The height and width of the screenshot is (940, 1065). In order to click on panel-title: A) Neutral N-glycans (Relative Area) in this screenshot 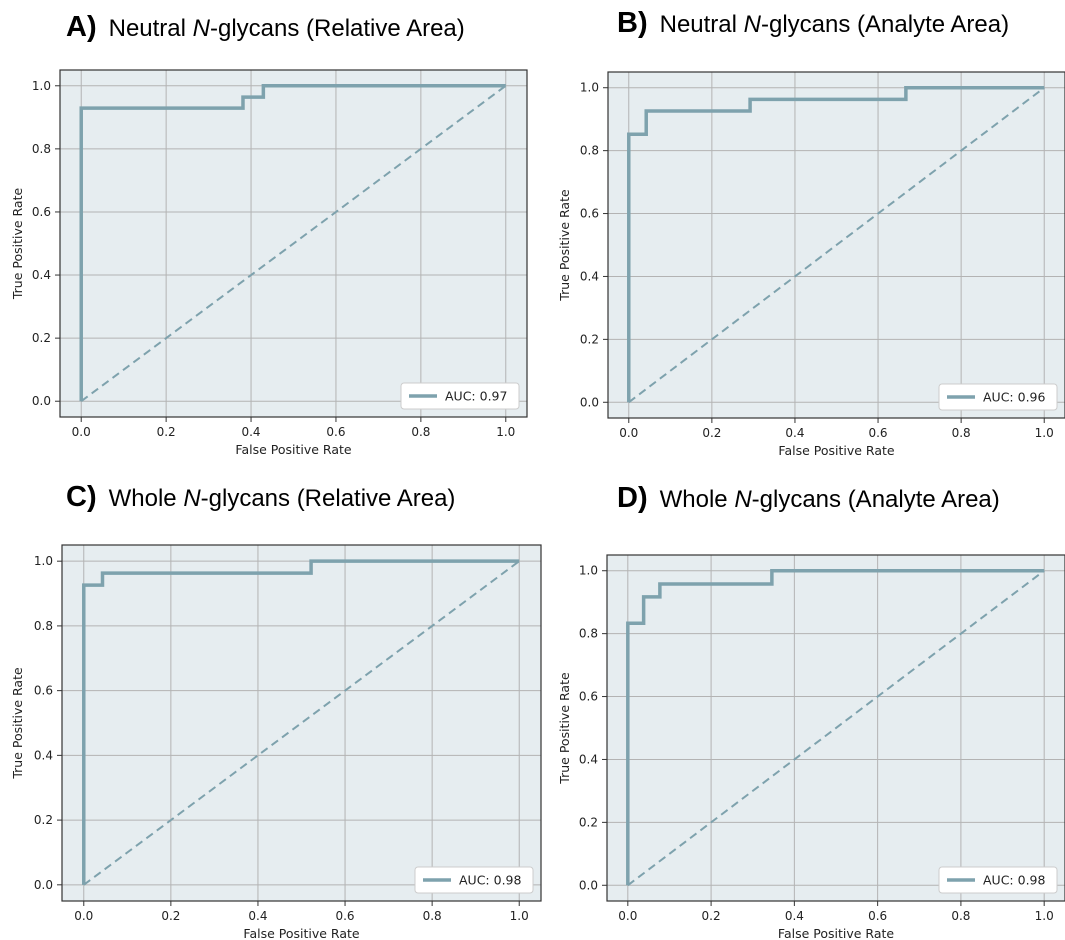, I will do `click(265, 27)`.